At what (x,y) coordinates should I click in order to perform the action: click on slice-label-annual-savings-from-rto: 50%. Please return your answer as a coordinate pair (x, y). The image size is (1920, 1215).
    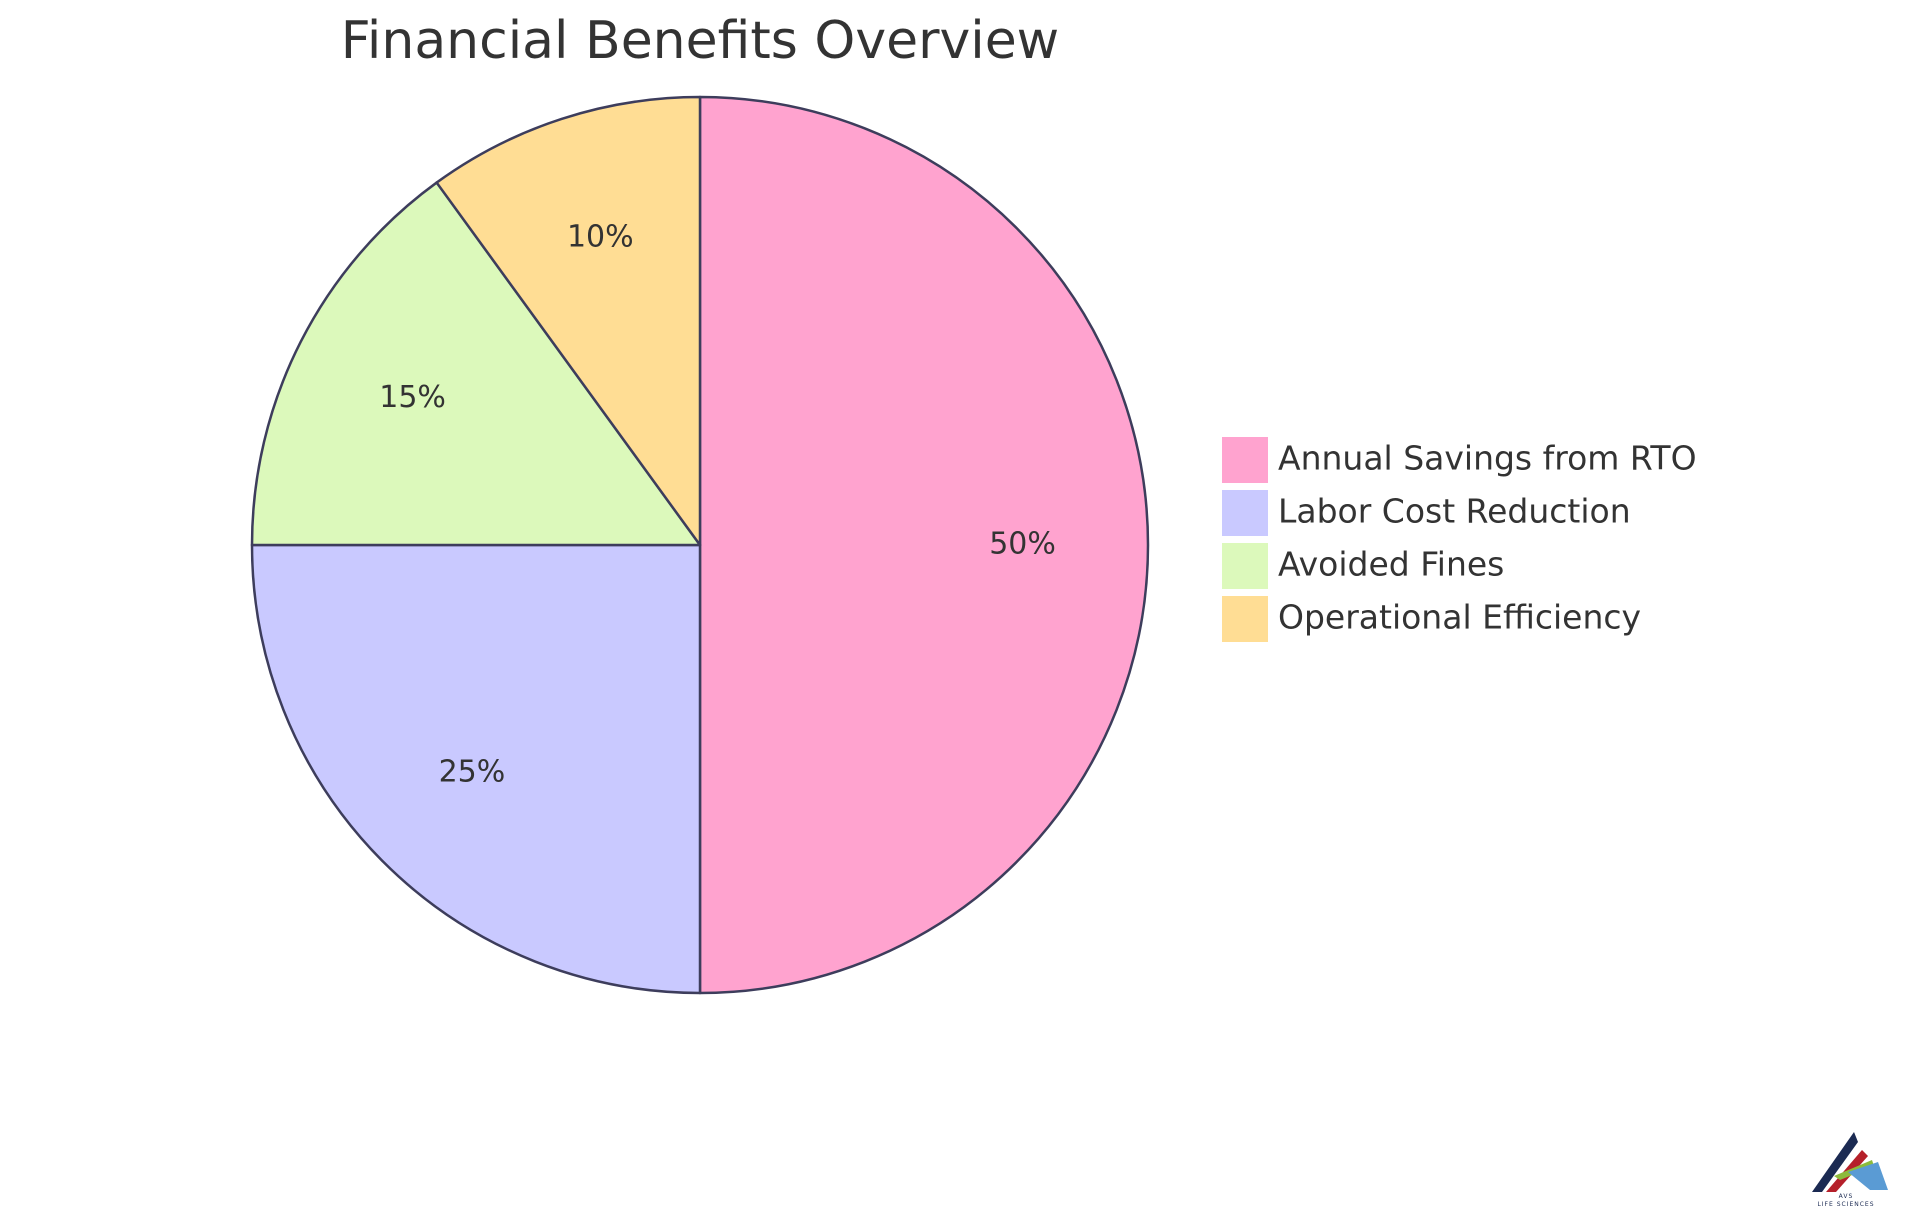
    Looking at the image, I should click on (1022, 544).